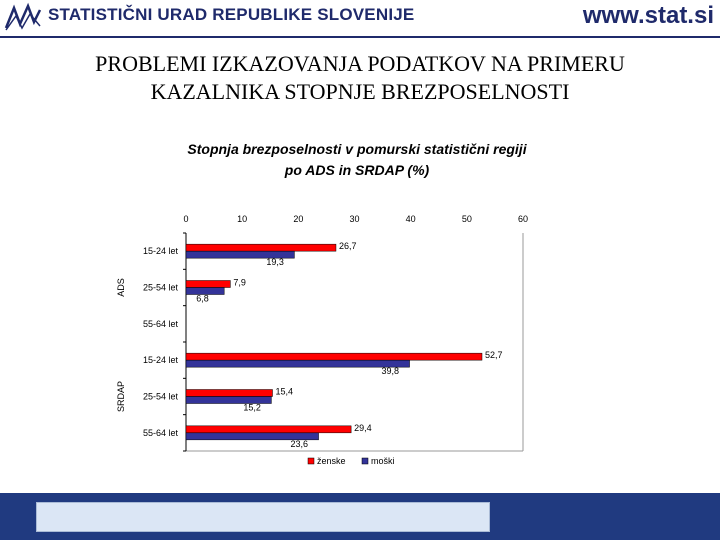  I want to click on x-tick-label: 40, so click(411, 219).